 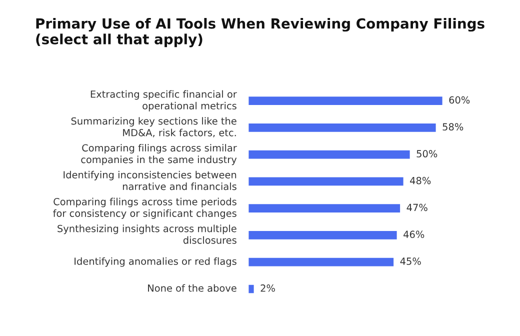 What do you see at coordinates (150, 180) in the screenshot?
I see `y-tick-label: Identifying inconsistencies between narrative and financials` at bounding box center [150, 180].